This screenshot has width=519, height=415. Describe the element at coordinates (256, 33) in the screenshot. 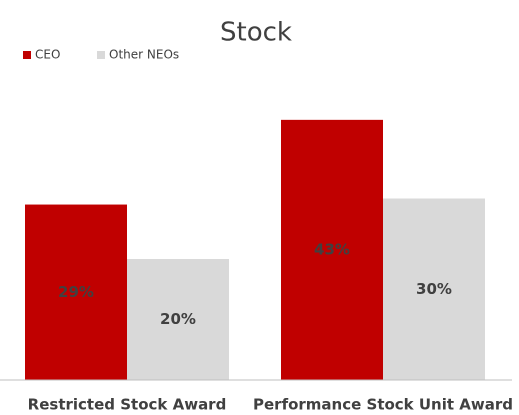

I see `chart-title: Stock` at that location.